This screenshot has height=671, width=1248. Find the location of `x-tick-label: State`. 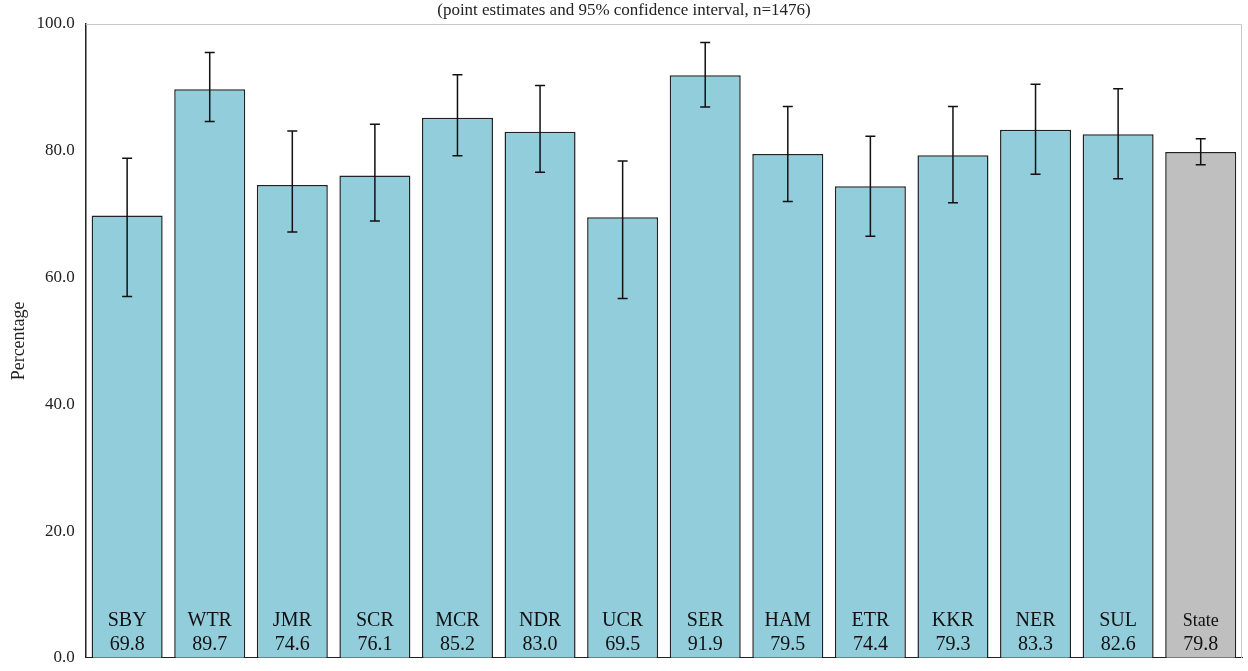

x-tick-label: State is located at coordinates (1200, 619).